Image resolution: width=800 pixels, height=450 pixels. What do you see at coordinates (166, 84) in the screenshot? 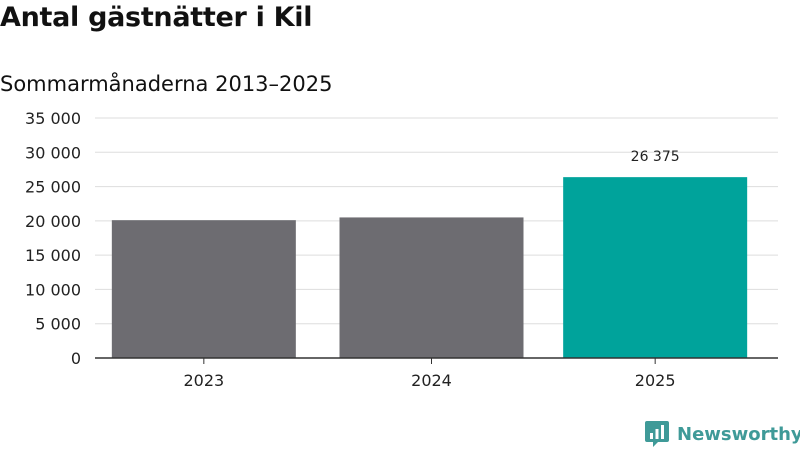
I see `chart-subtitle: Sommarmånaderna 2013–2025` at bounding box center [166, 84].